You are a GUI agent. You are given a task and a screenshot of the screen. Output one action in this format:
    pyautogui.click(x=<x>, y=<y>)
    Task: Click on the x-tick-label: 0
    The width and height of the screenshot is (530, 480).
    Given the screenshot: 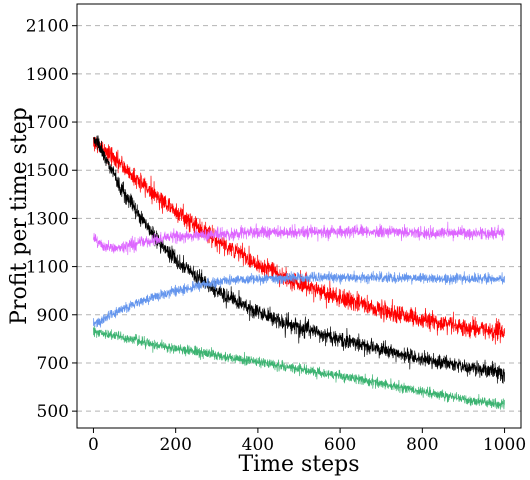 What is the action you would take?
    pyautogui.click(x=93, y=445)
    